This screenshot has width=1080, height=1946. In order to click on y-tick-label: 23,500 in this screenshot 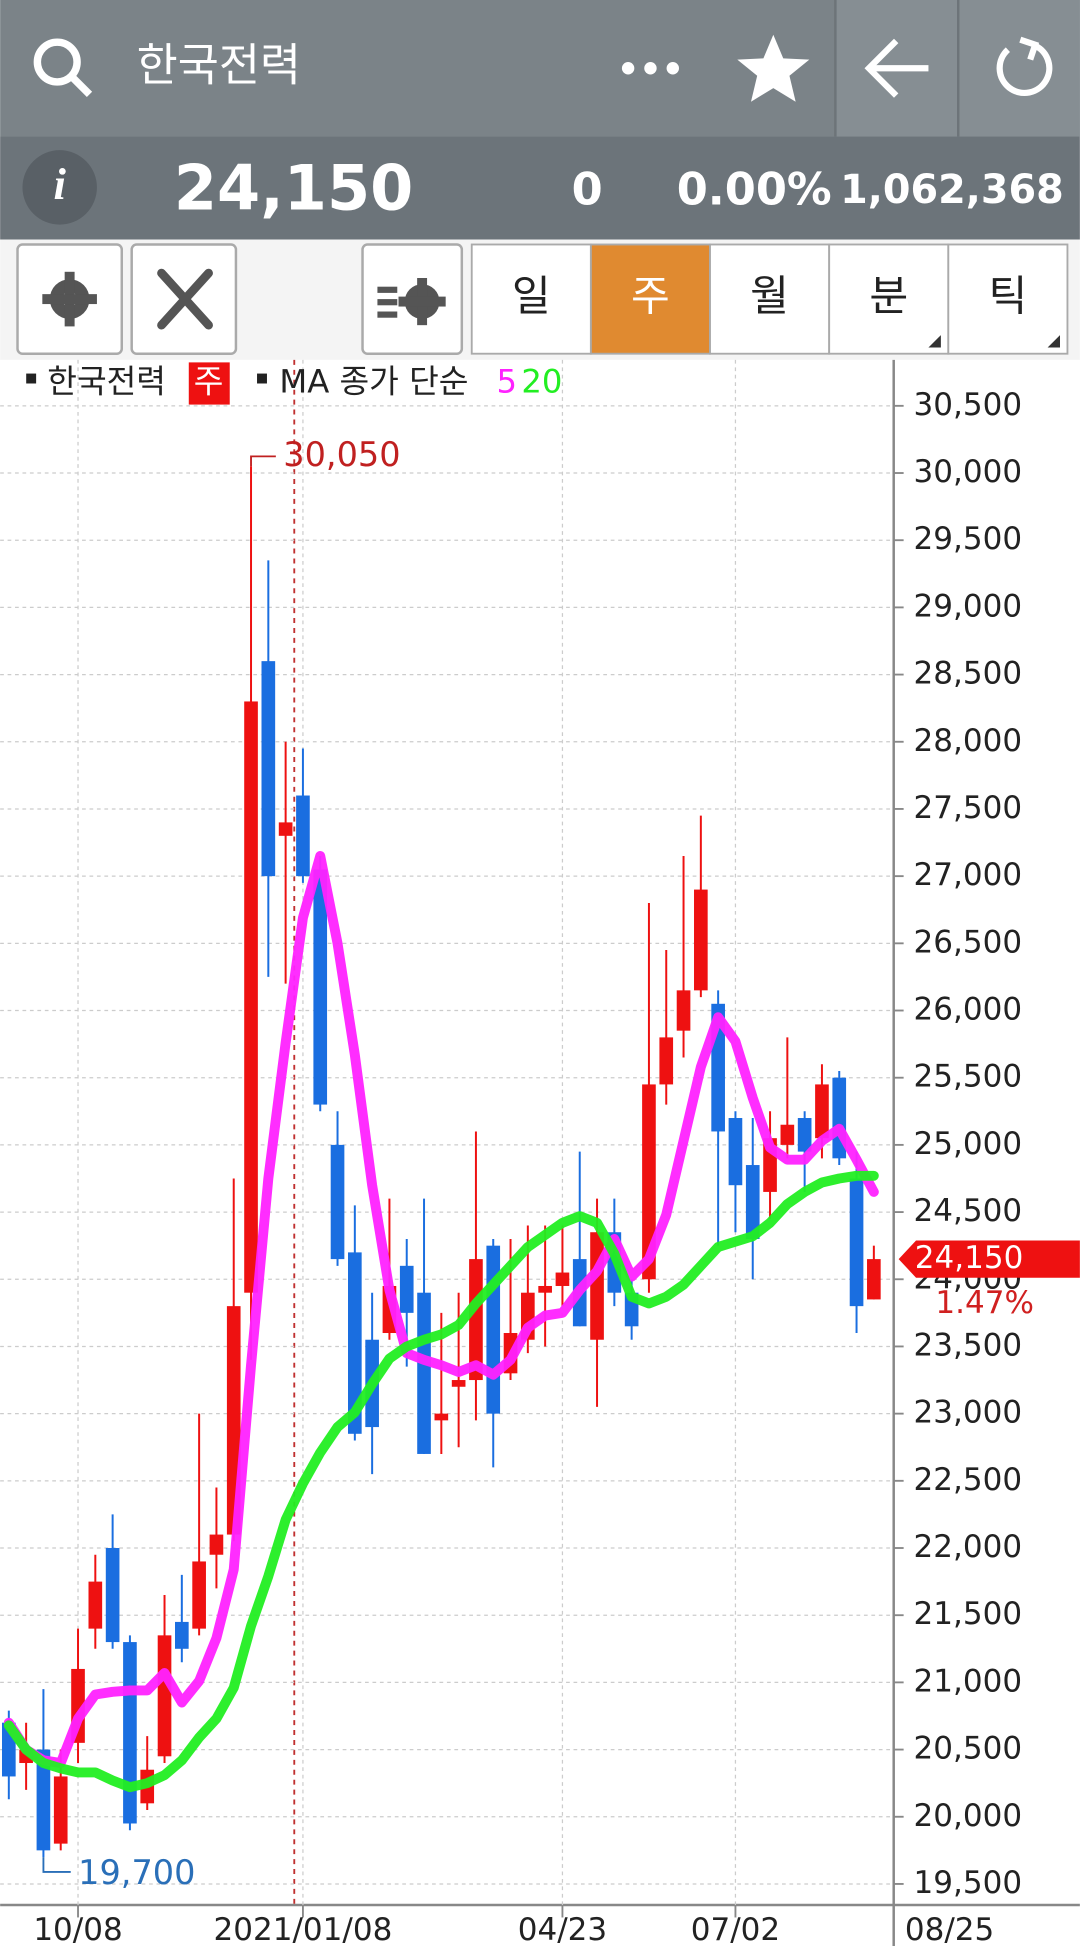, I will do `click(968, 1345)`.